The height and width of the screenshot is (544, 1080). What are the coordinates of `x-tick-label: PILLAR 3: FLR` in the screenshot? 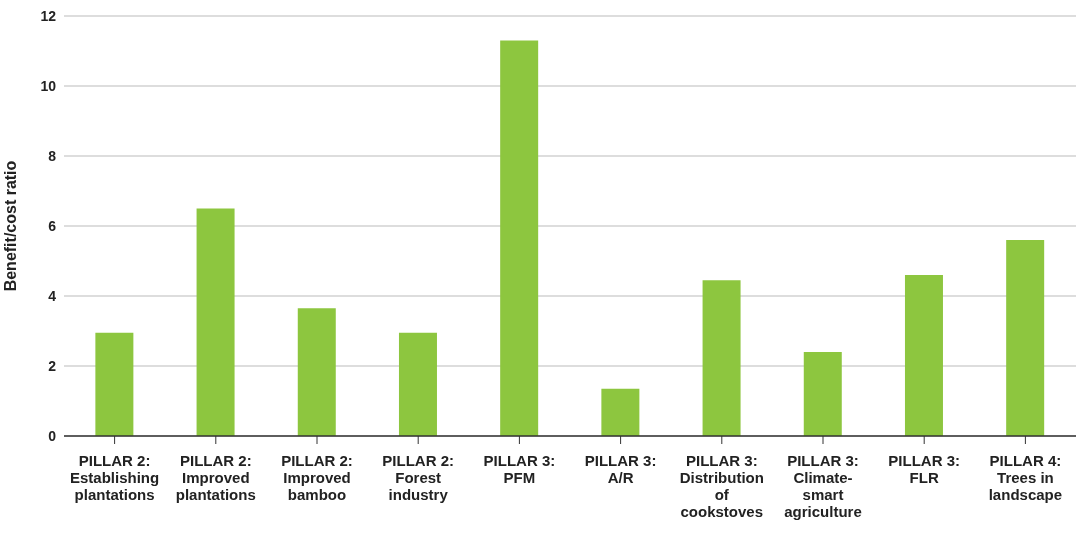 It's located at (924, 469).